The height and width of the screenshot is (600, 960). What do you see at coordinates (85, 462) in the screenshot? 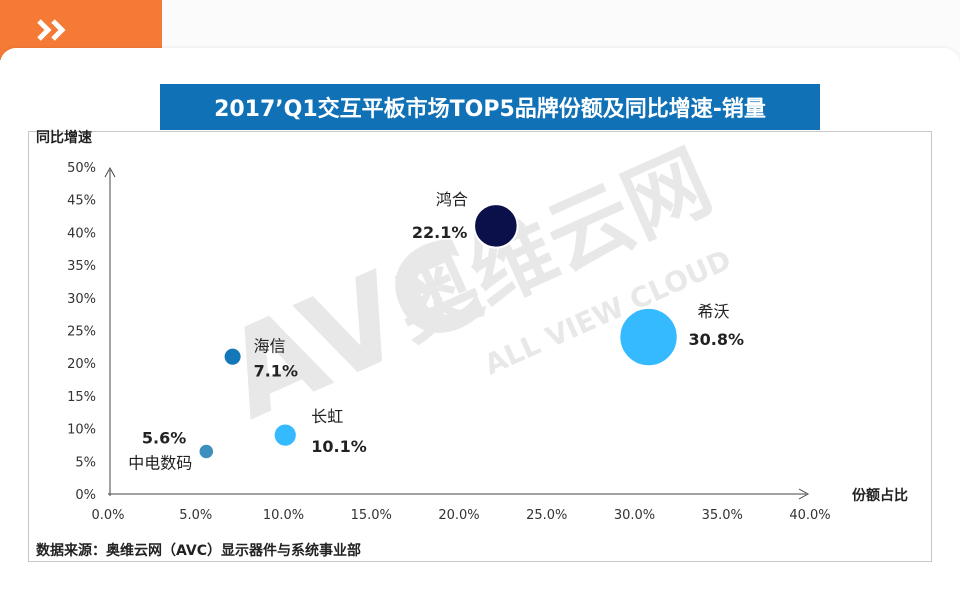
I see `y-tick-label: 5%` at bounding box center [85, 462].